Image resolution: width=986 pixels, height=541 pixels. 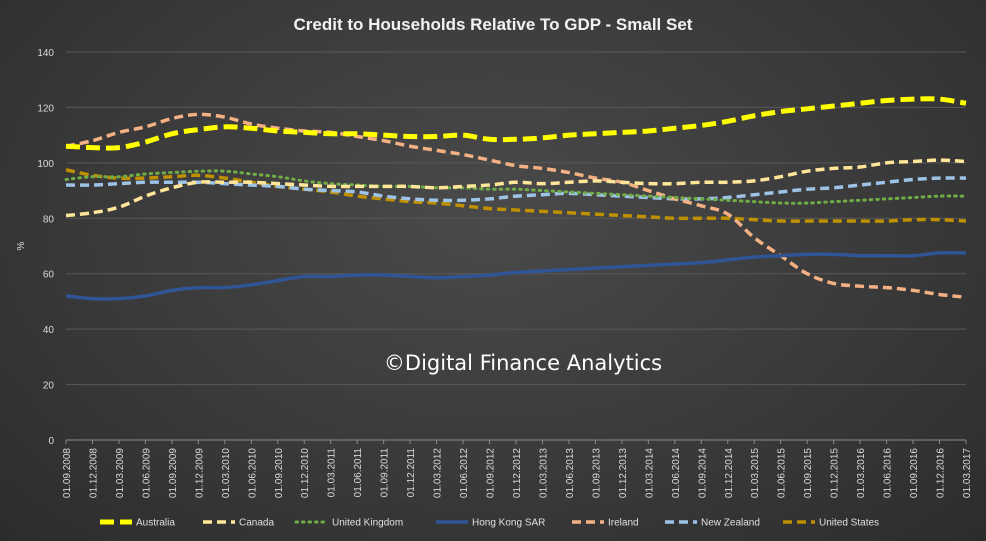 I want to click on y-tick-label: 0, so click(x=51, y=441).